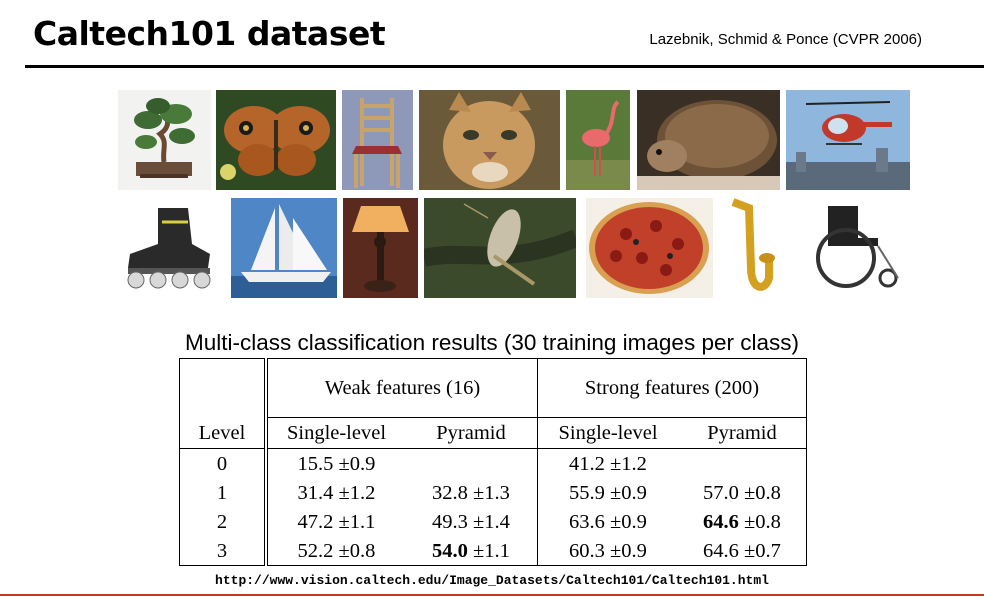 The height and width of the screenshot is (597, 984). What do you see at coordinates (334, 433) in the screenshot?
I see `column-header-weak-single: Single-level` at bounding box center [334, 433].